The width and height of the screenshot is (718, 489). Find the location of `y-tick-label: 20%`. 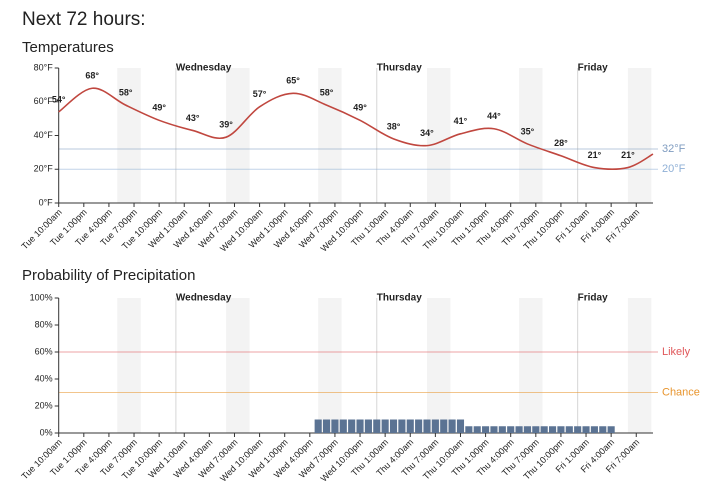

y-tick-label: 20% is located at coordinates (44, 405).